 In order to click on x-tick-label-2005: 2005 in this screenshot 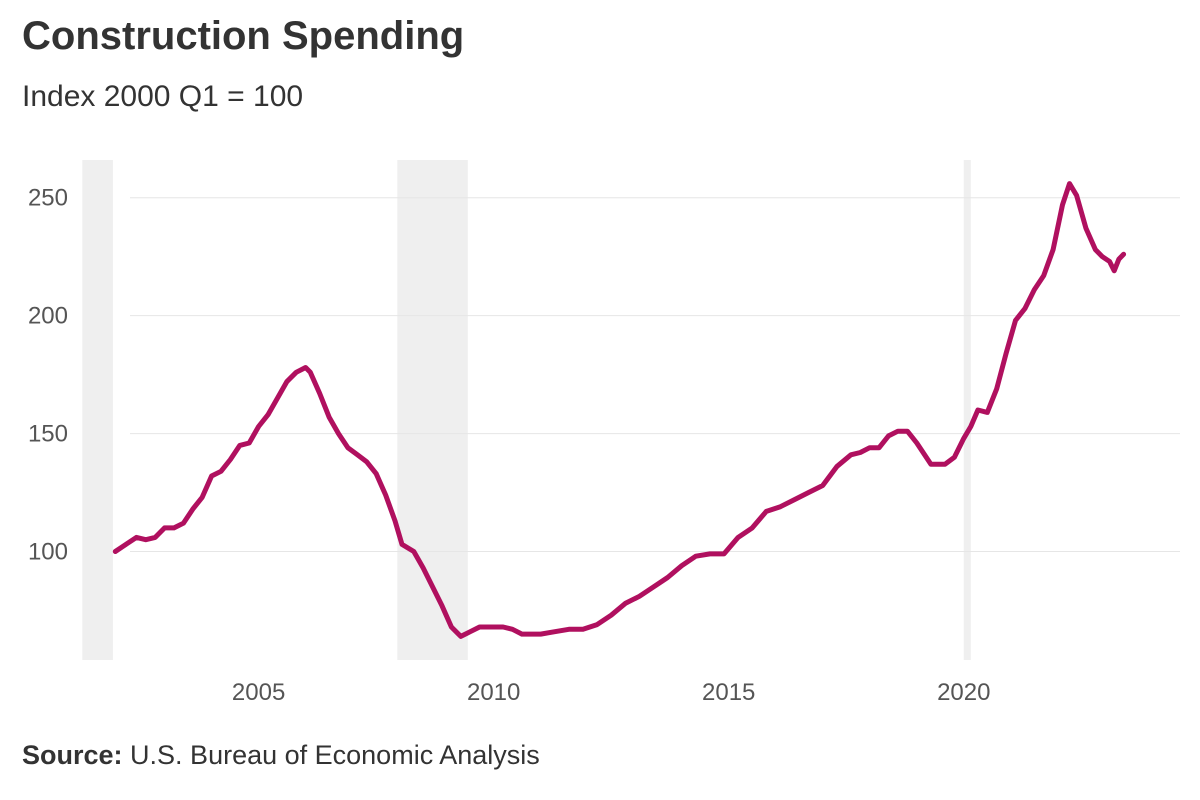, I will do `click(258, 692)`.